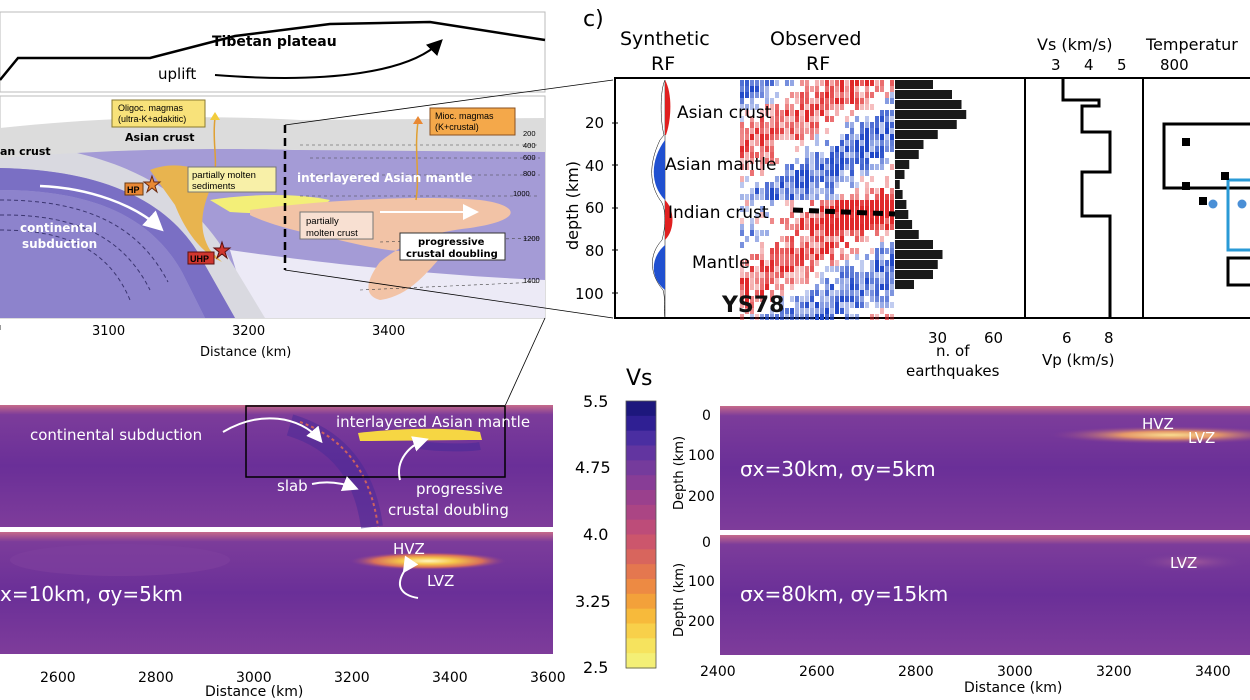 This screenshot has height=700, width=1250. What do you see at coordinates (134, 189) in the screenshot?
I see `hp-badge` at bounding box center [134, 189].